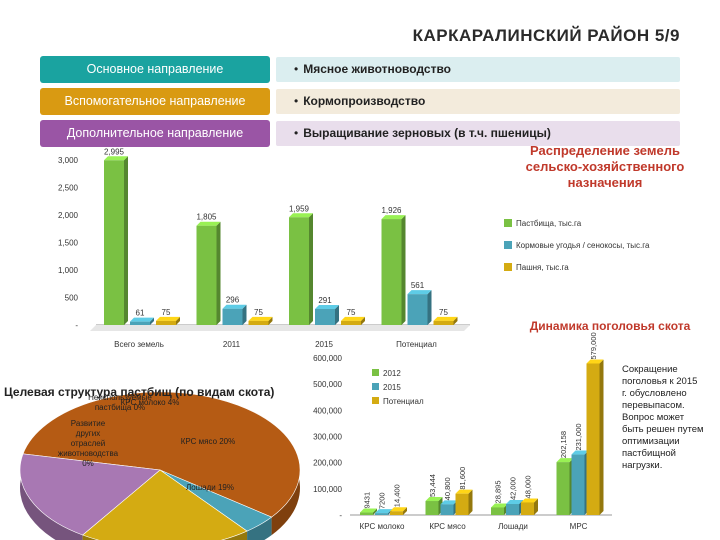 This screenshot has width=720, height=540. What do you see at coordinates (447, 488) in the screenshot?
I see `herd-data-label: 40,800` at bounding box center [447, 488].